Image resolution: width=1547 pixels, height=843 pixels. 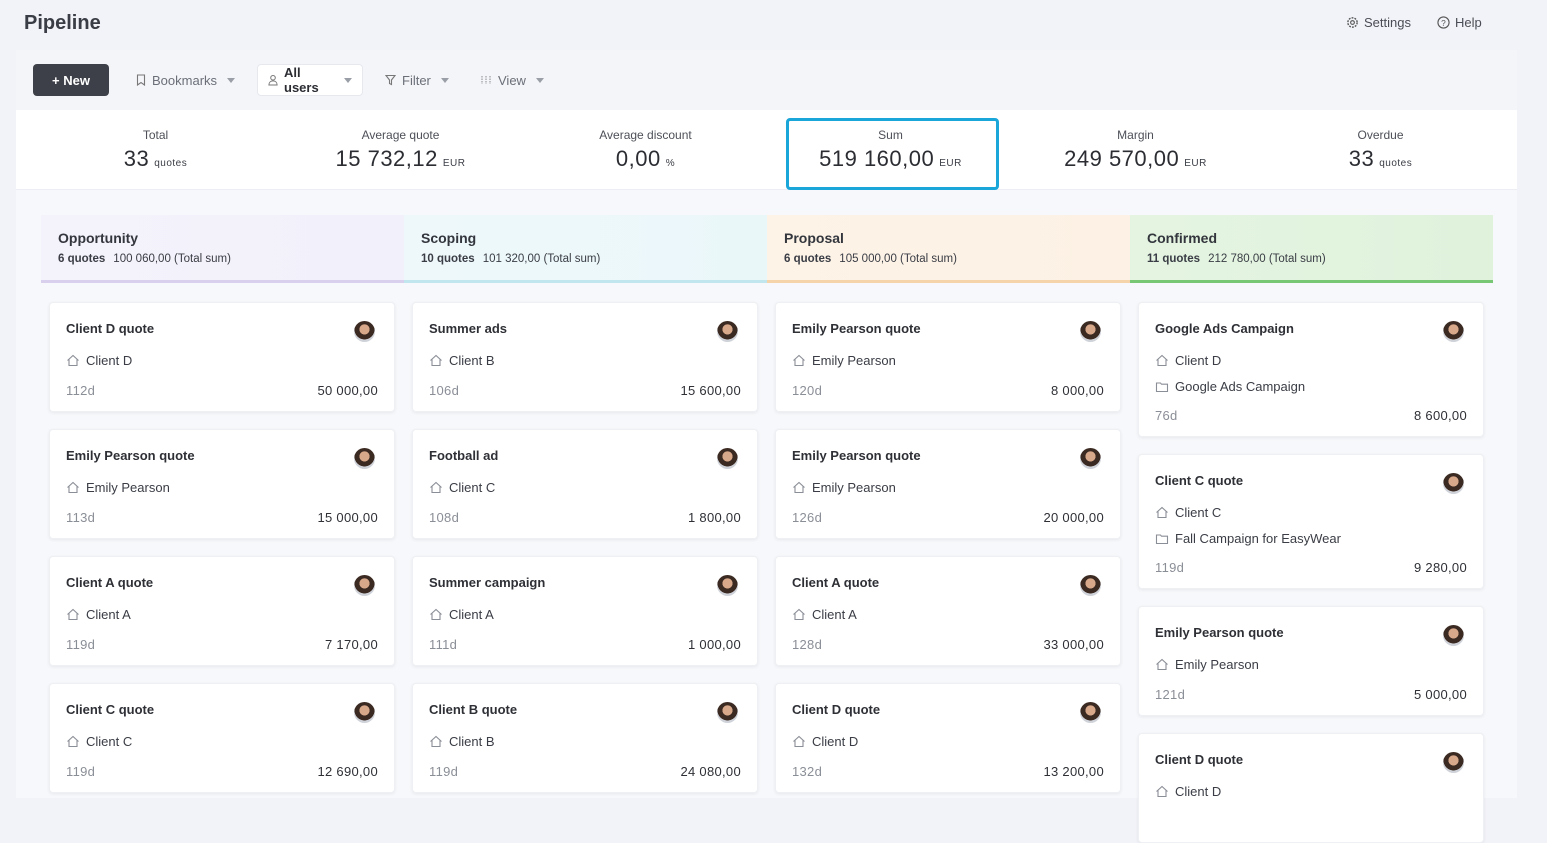 I want to click on column-meta: 6 quotes 105 000,00 (Total sum), so click(x=957, y=259).